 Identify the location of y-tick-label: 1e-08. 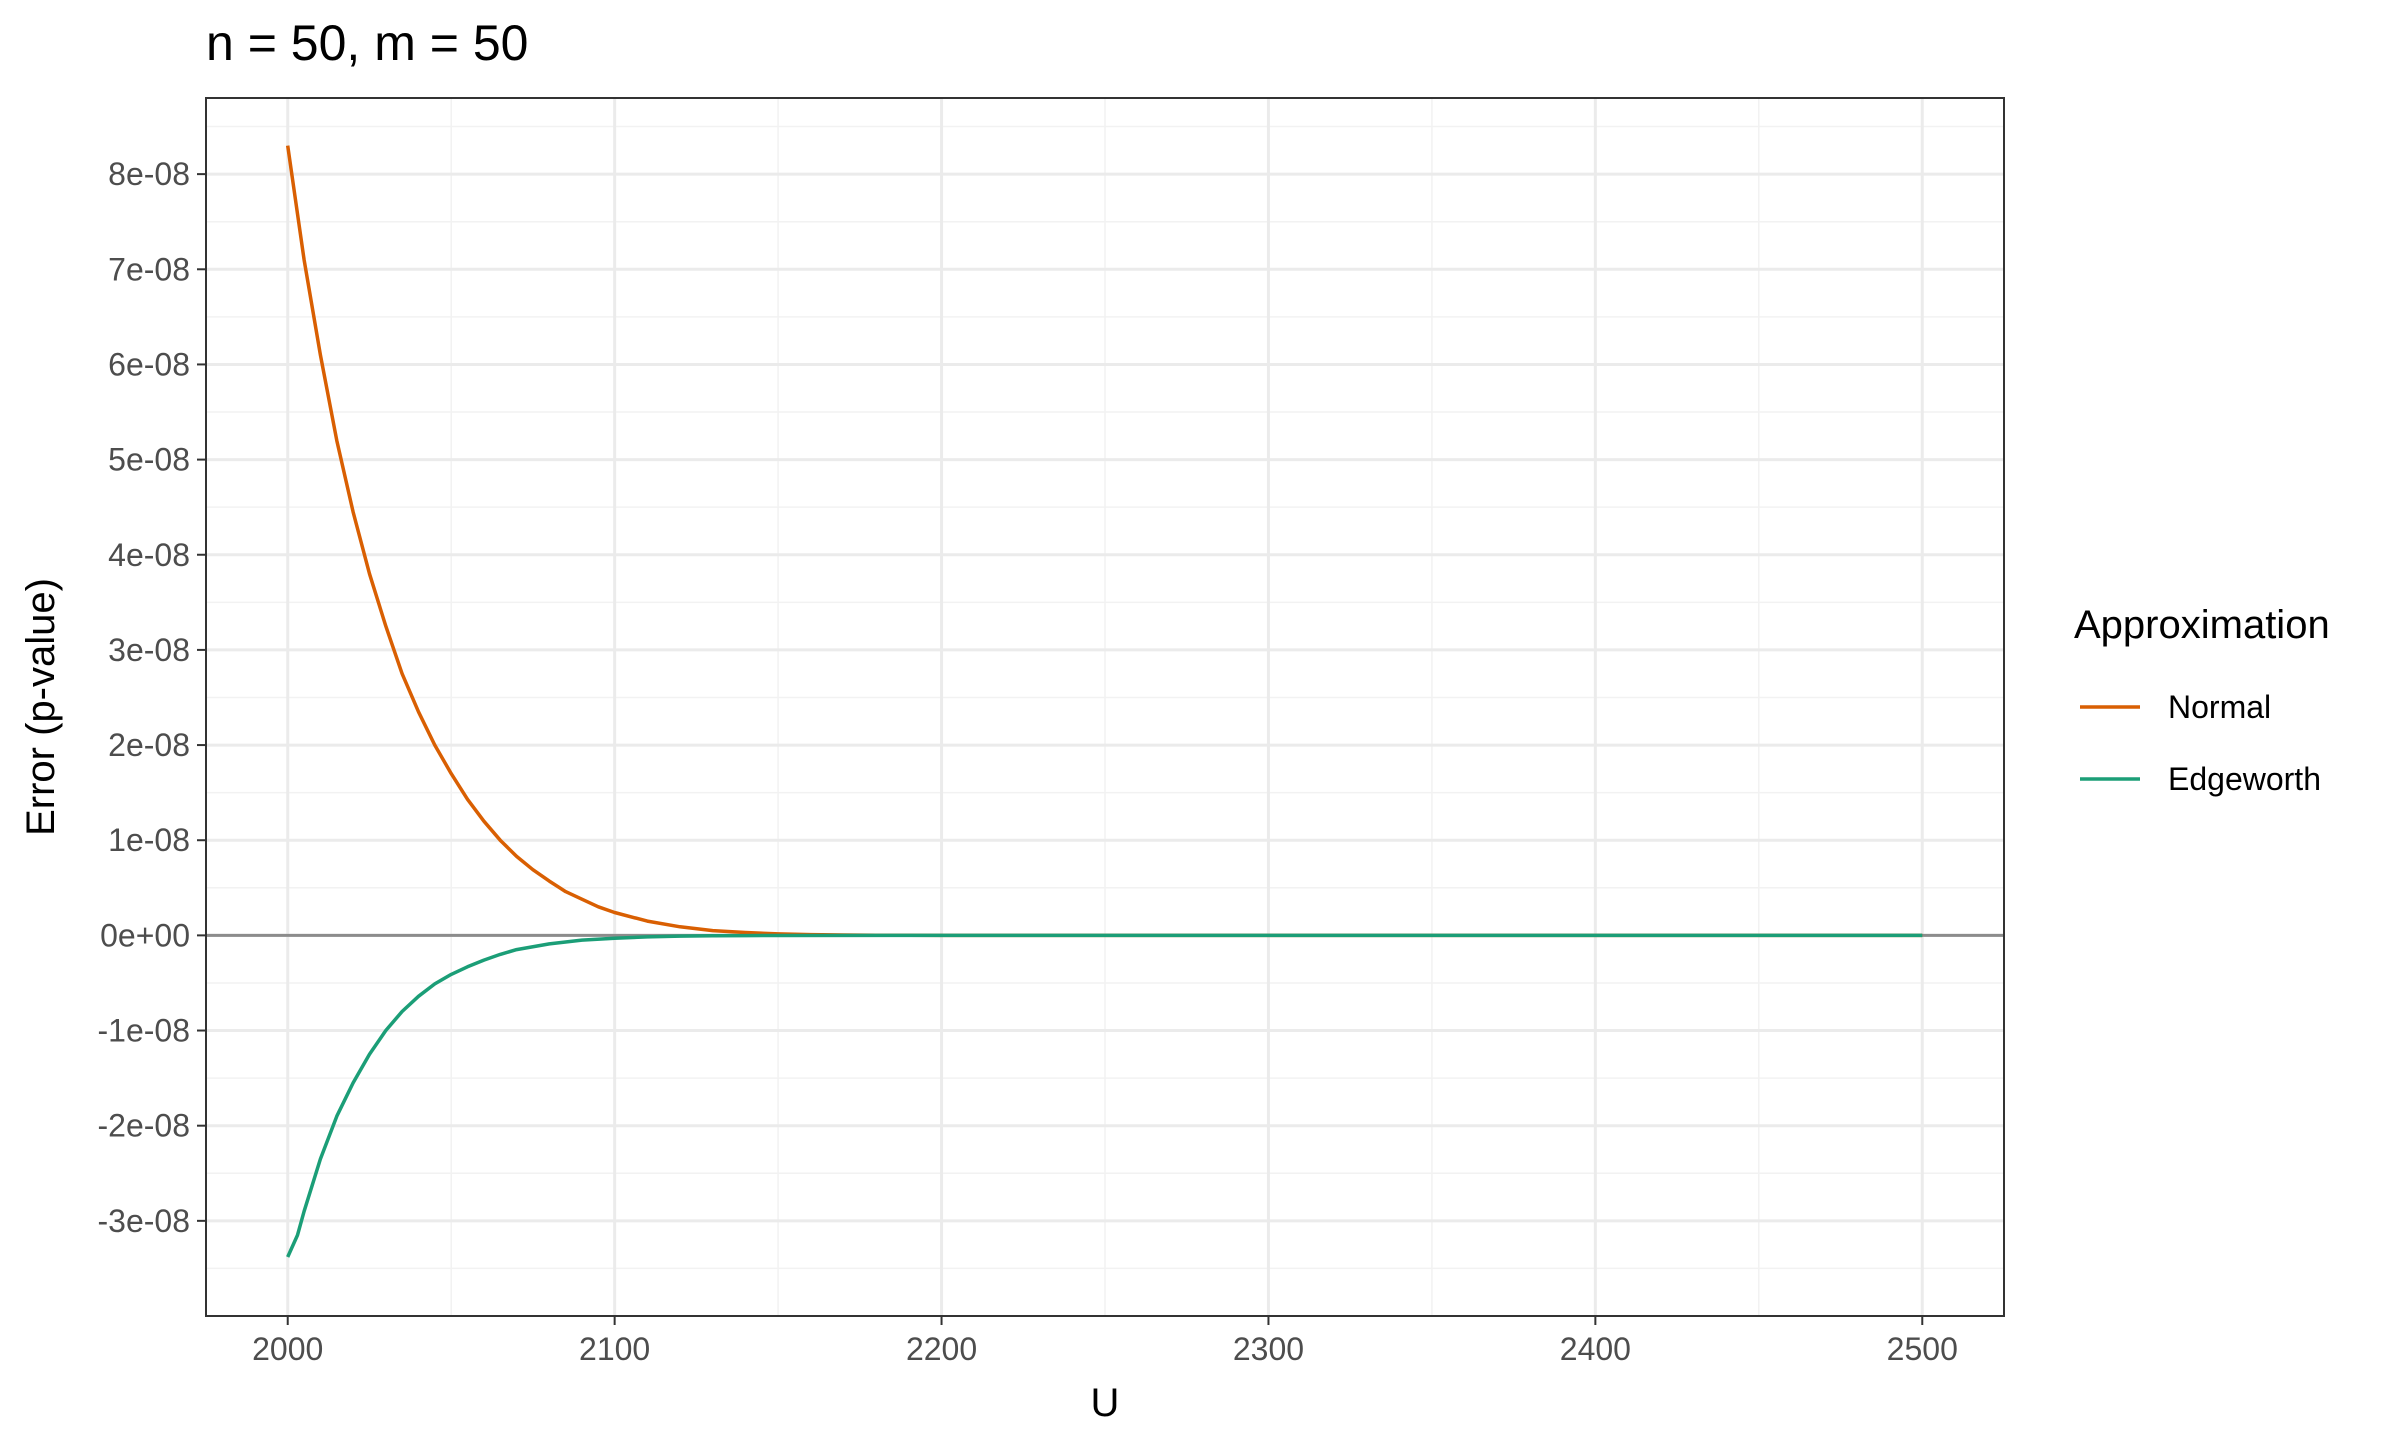
(149, 840).